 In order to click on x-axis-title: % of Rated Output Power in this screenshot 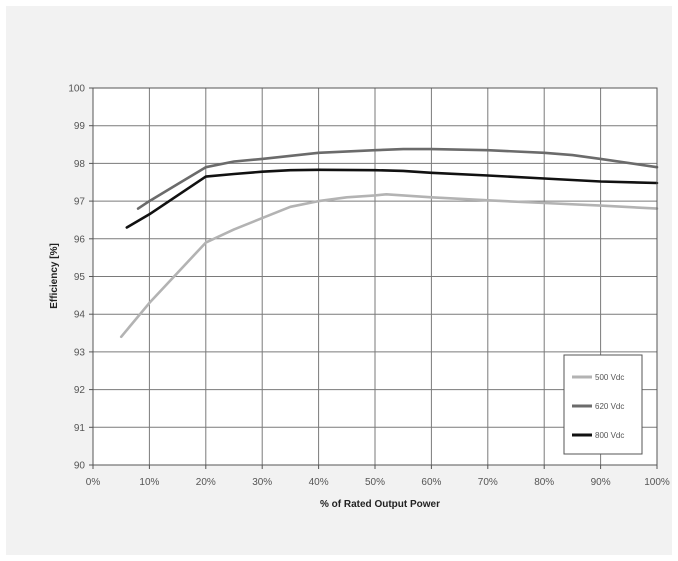, I will do `click(380, 504)`.